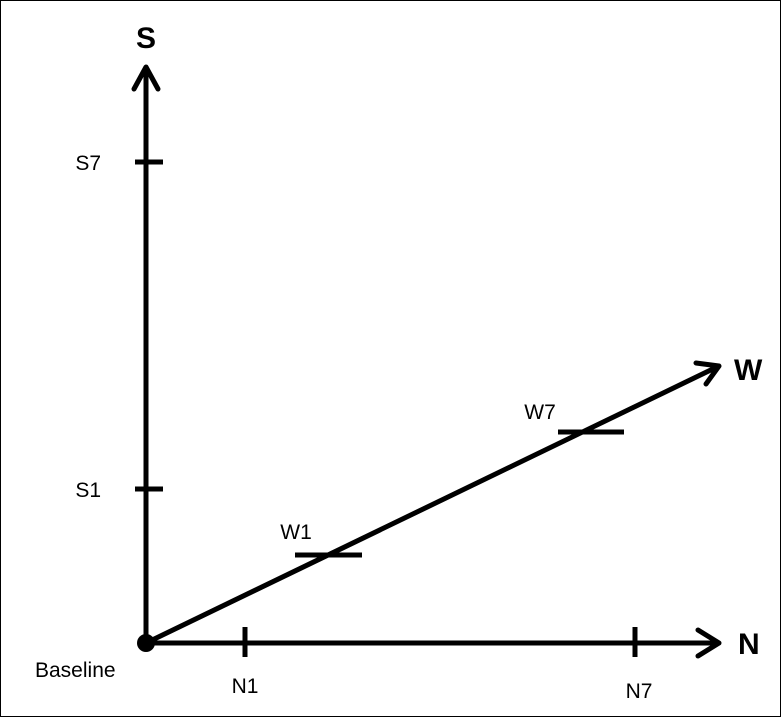 Image resolution: width=781 pixels, height=718 pixels. I want to click on w-axis-arrowhead, so click(707, 373).